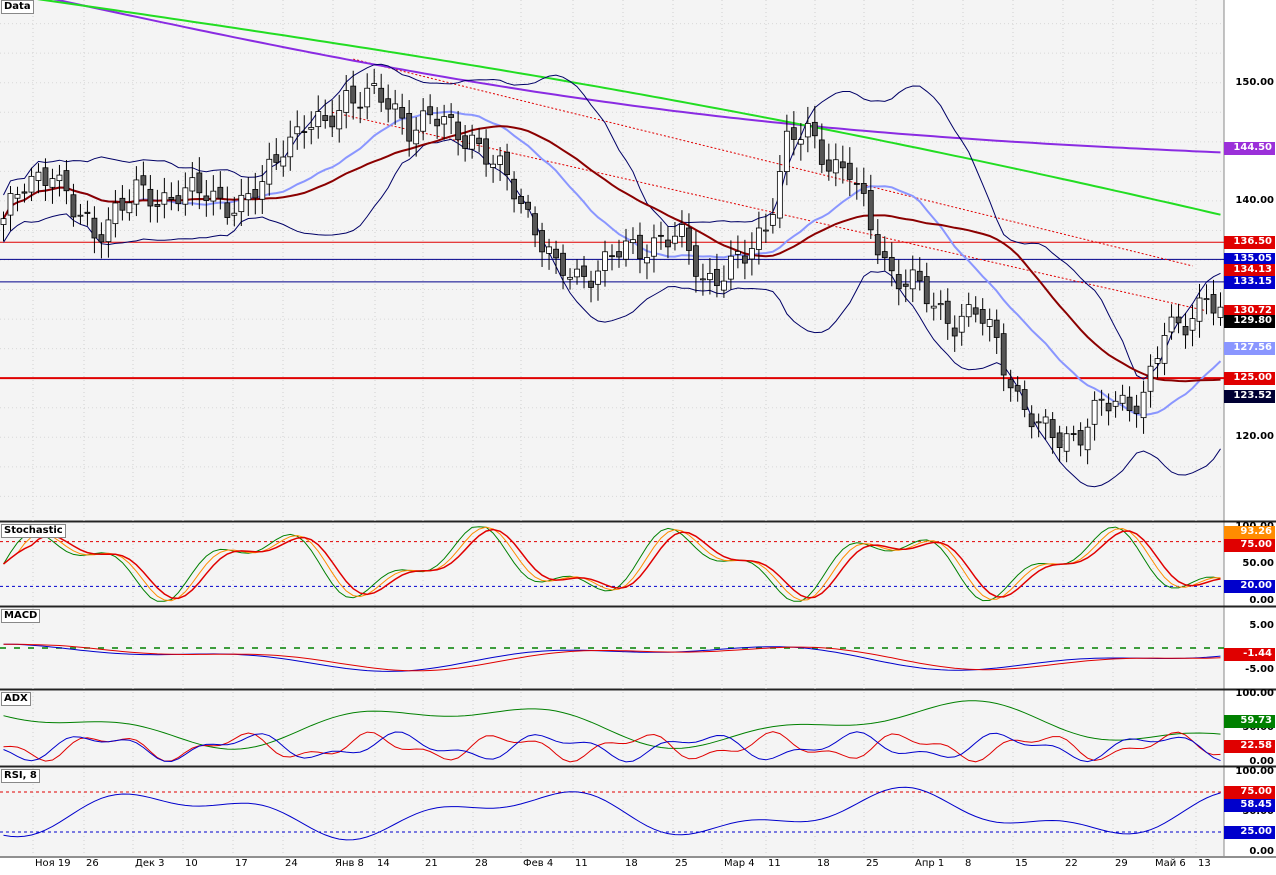  Describe the element at coordinates (1261, 851) in the screenshot. I see `indicator-tick-label: 0.00` at that location.